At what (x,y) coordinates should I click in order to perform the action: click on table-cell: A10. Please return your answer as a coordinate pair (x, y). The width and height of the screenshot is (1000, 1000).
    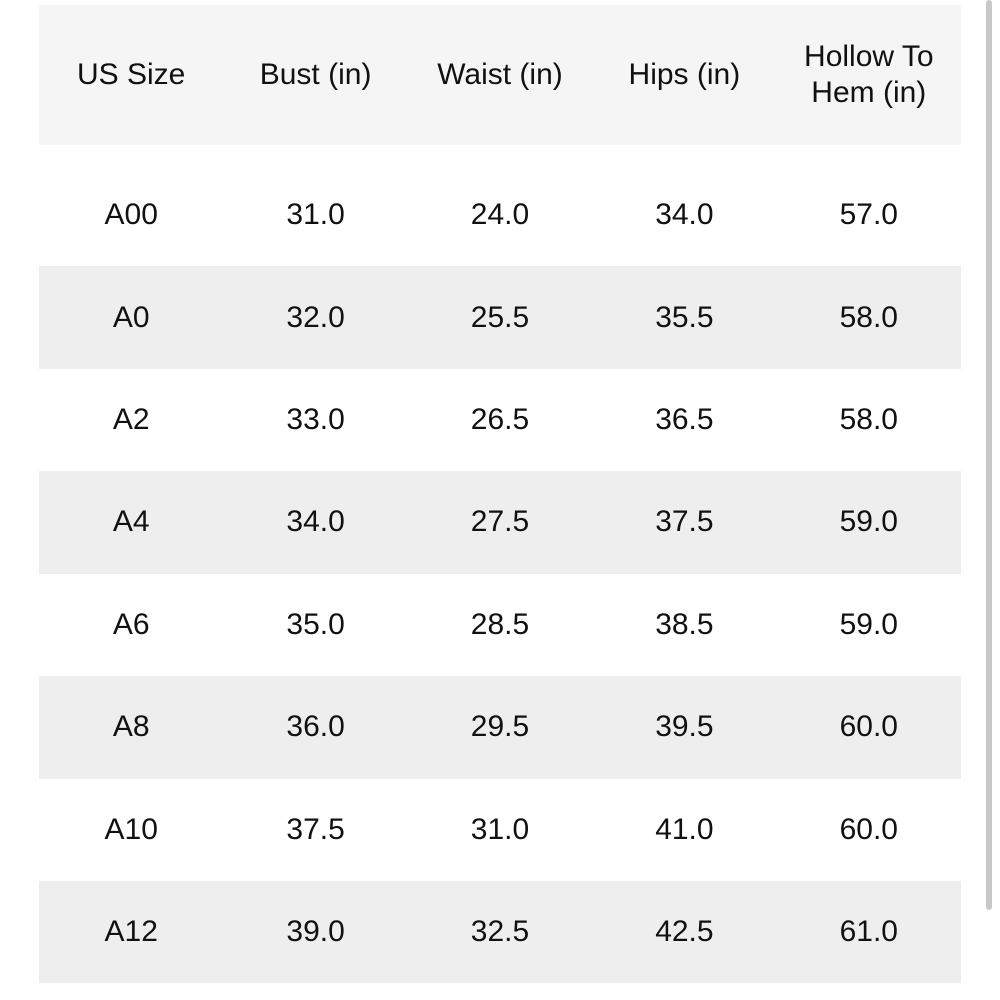
    Looking at the image, I should click on (131, 829).